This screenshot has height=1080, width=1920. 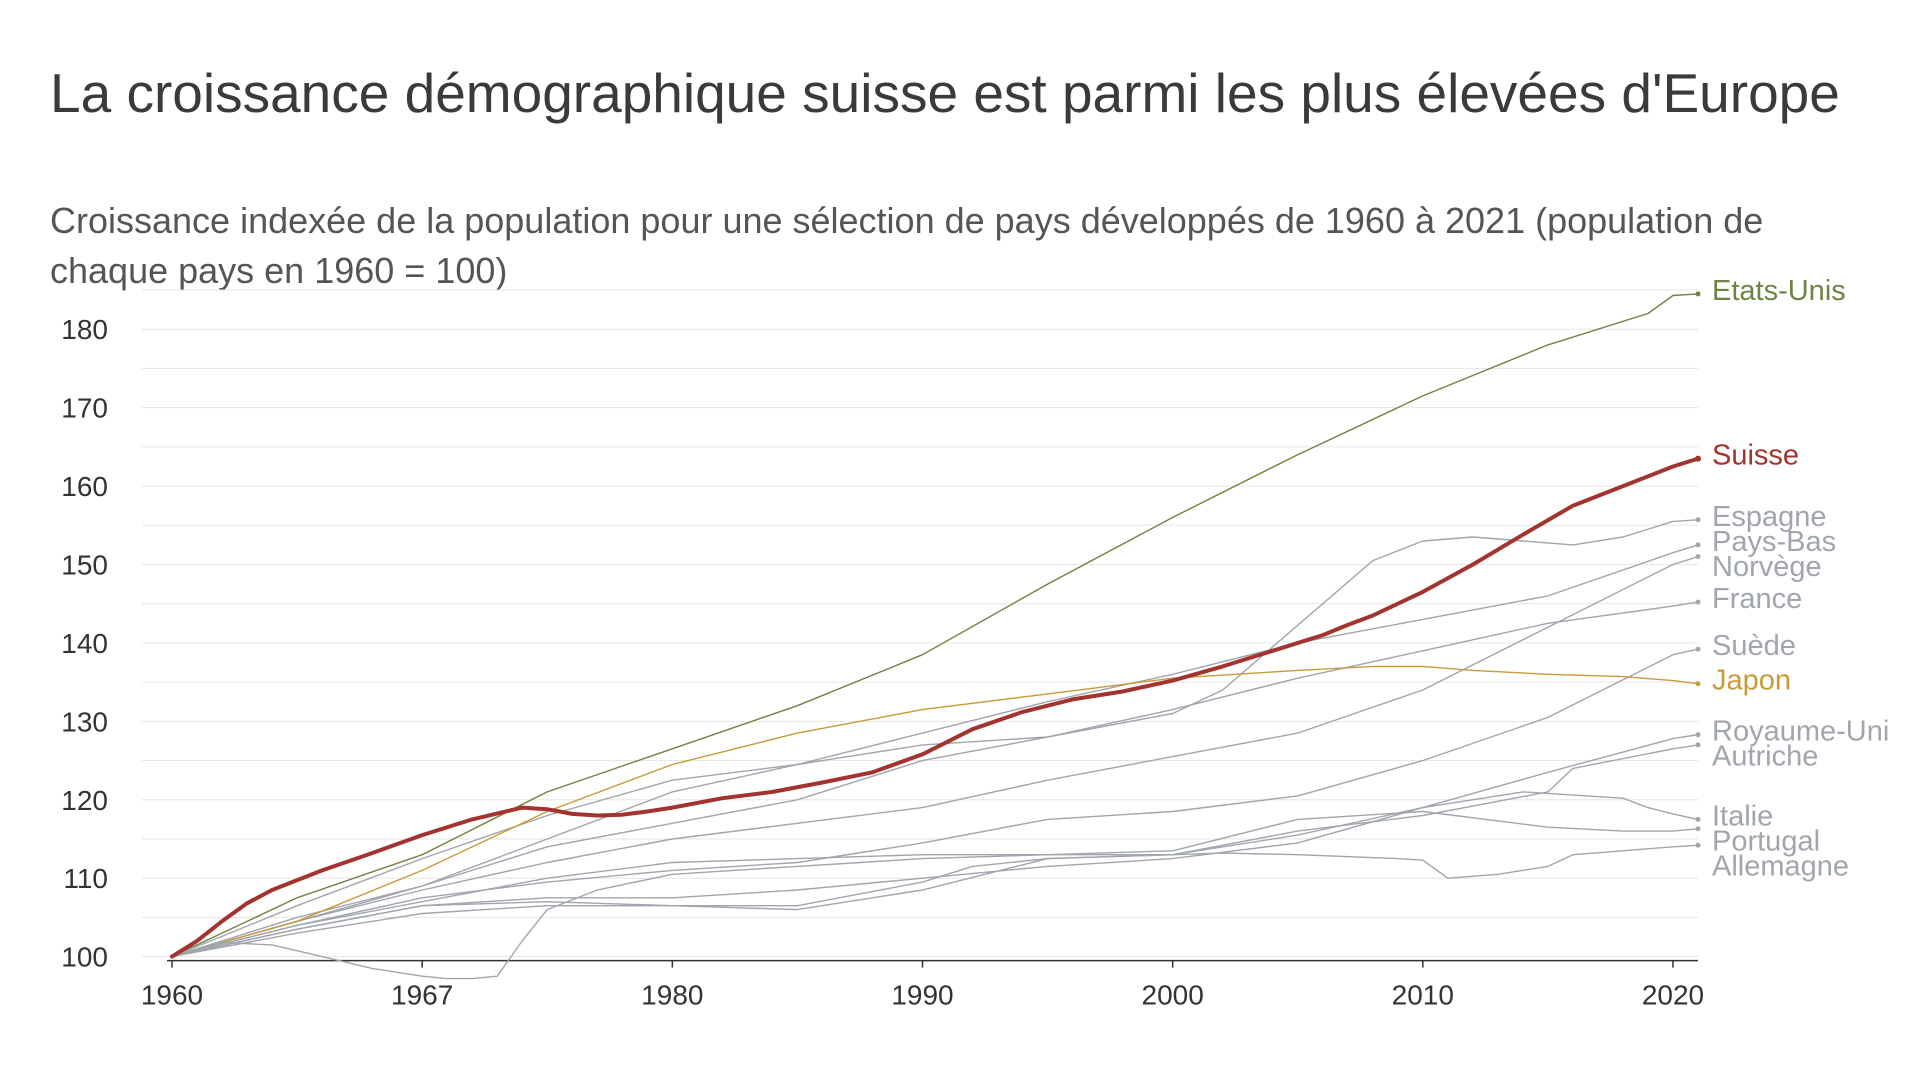 I want to click on x-tick-label: 2010, so click(x=1423, y=995).